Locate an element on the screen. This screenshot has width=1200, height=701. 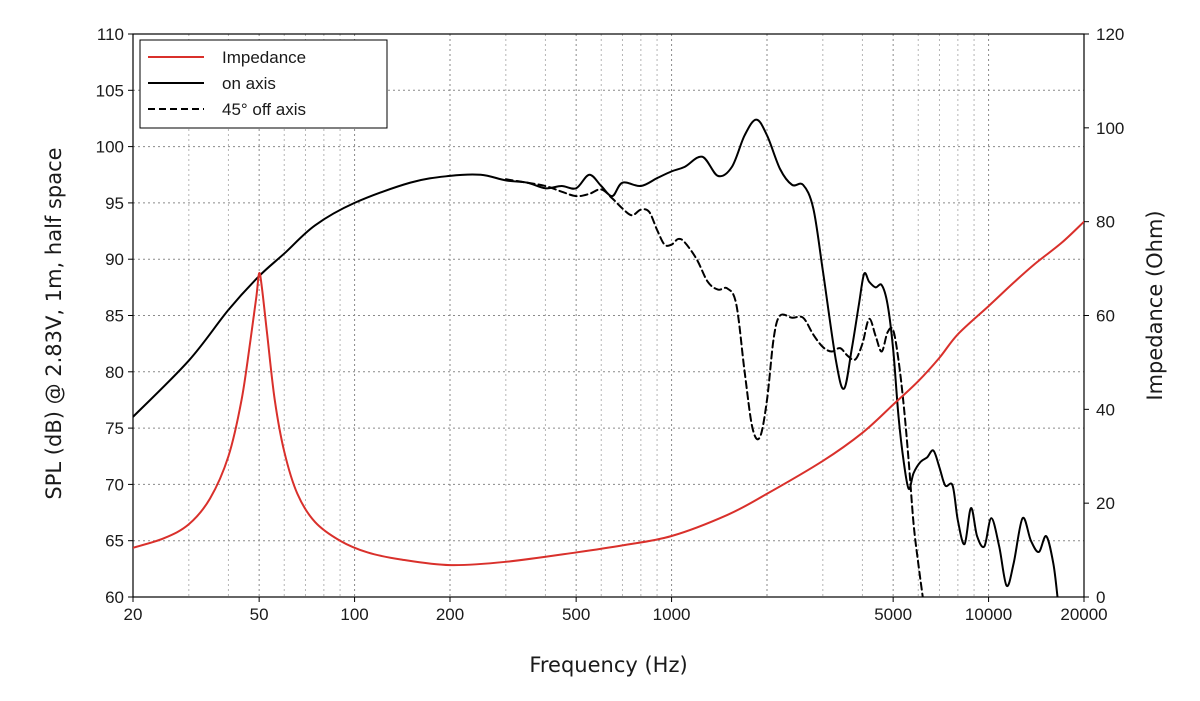
legend-label: Impedance is located at coordinates (264, 57).